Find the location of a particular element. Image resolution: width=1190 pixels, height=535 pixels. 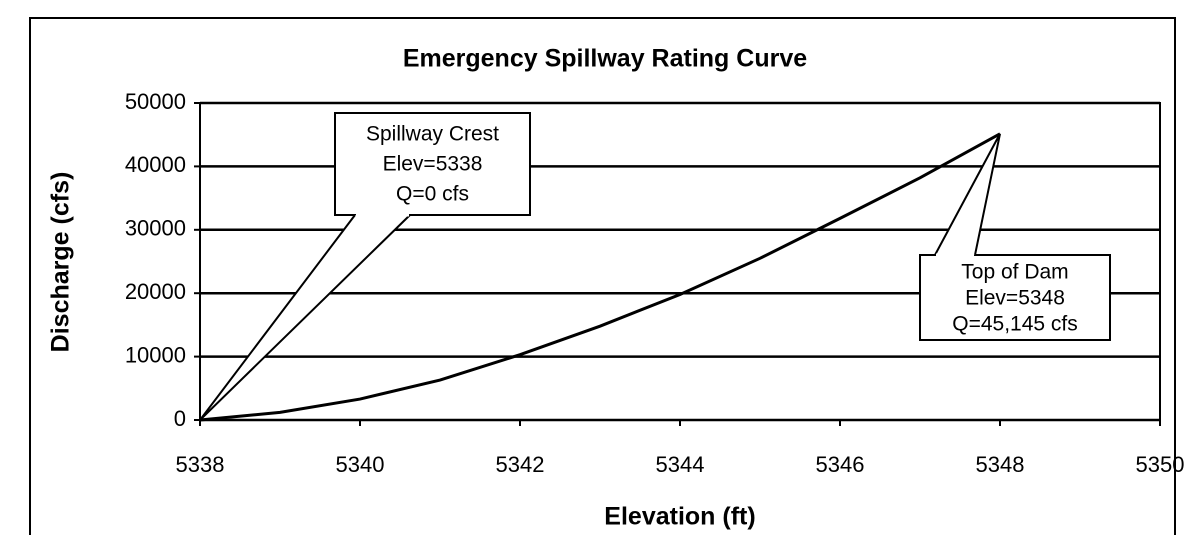

annotation-text: Q=45,145 cfs is located at coordinates (1015, 324).